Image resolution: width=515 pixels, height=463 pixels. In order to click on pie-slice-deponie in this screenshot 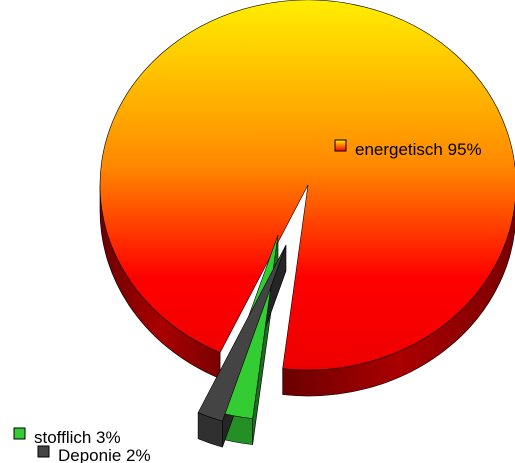, I will do `click(242, 333)`.